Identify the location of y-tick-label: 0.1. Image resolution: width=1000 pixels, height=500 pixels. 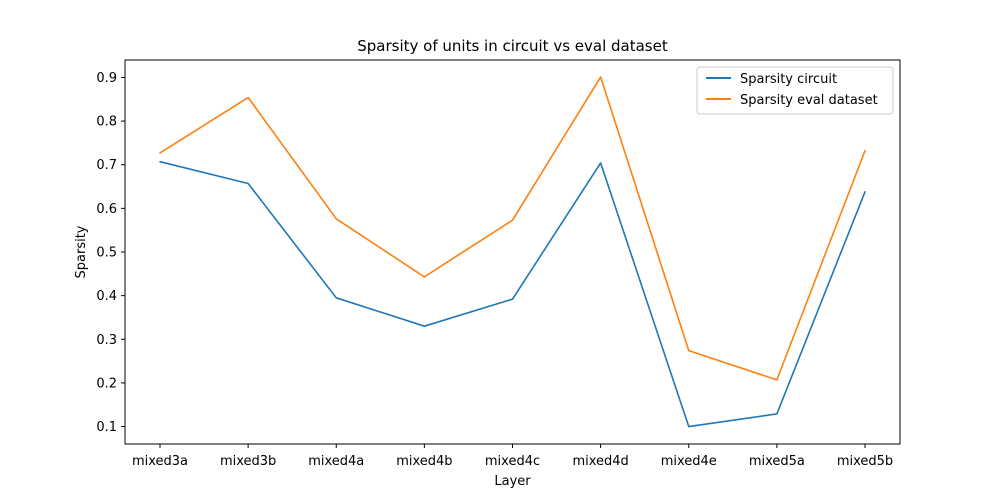
(106, 427).